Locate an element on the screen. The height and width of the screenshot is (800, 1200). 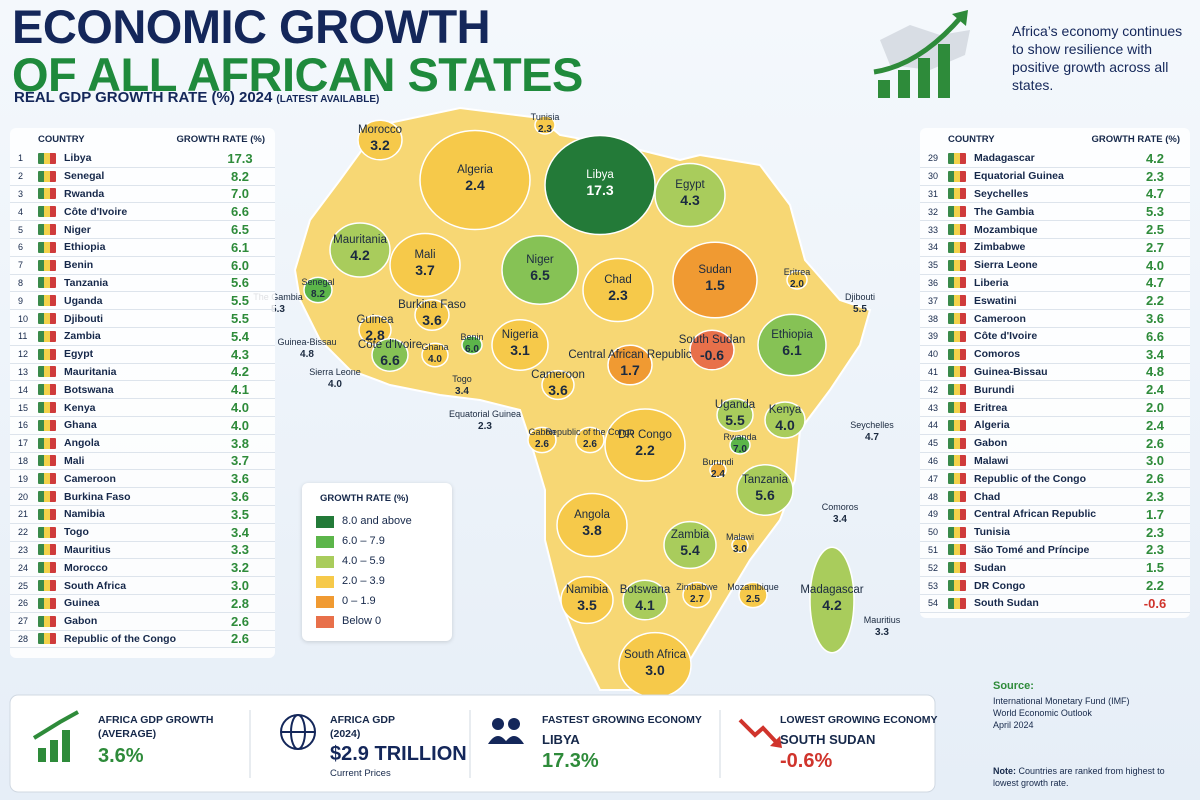
region-value: 6.6 is located at coordinates (390, 360).